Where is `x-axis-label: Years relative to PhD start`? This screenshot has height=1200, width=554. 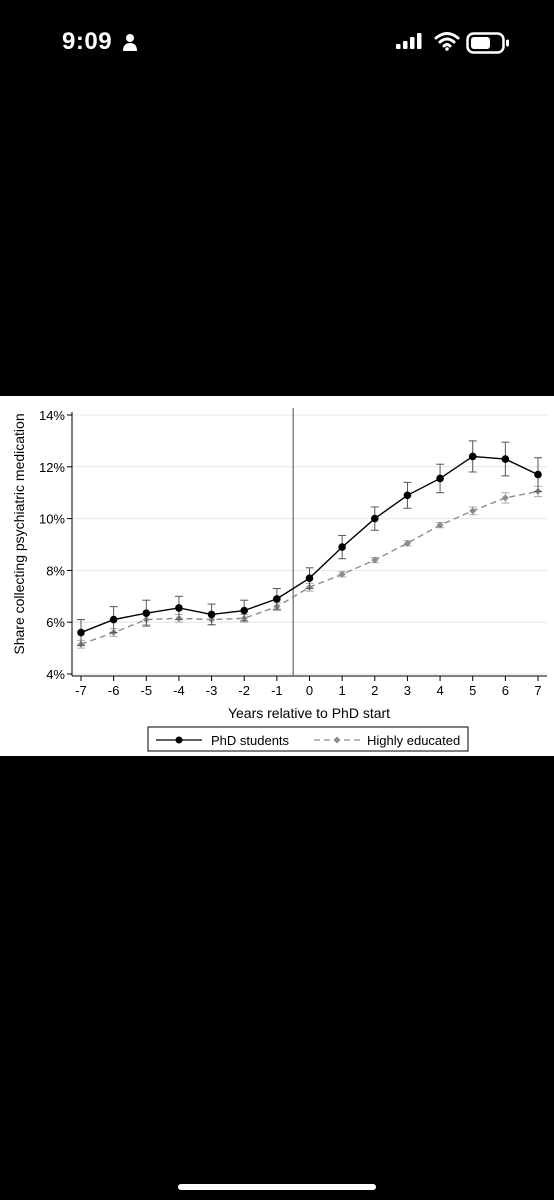 x-axis-label: Years relative to PhD start is located at coordinates (309, 713).